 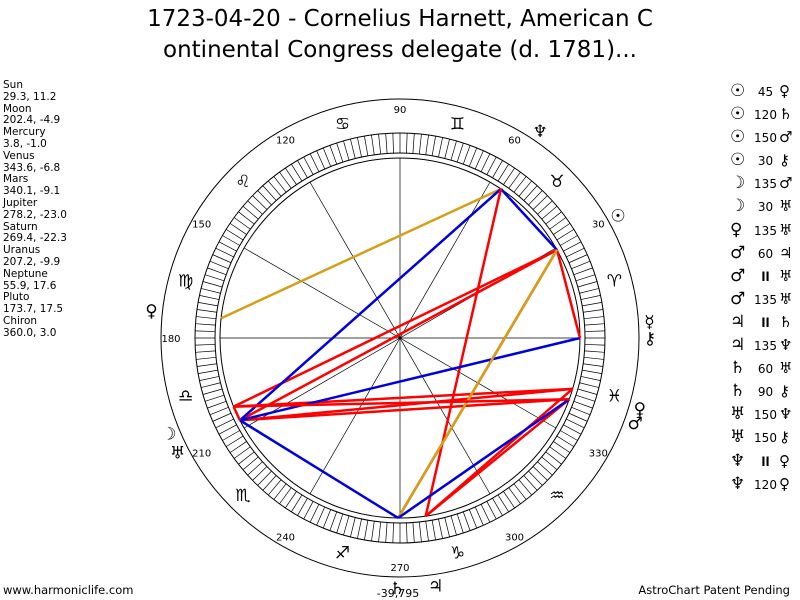 I want to click on zodiac-sign-icon: ♑, so click(x=457, y=553).